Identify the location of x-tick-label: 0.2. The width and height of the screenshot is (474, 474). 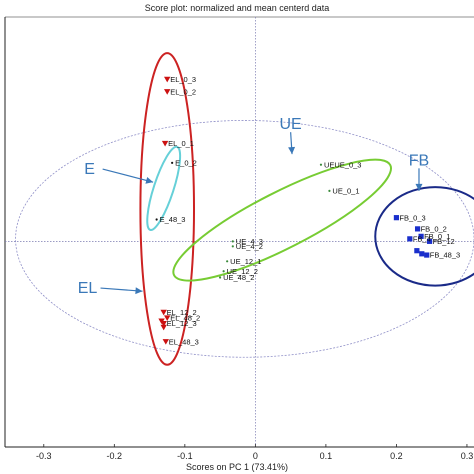
(396, 456).